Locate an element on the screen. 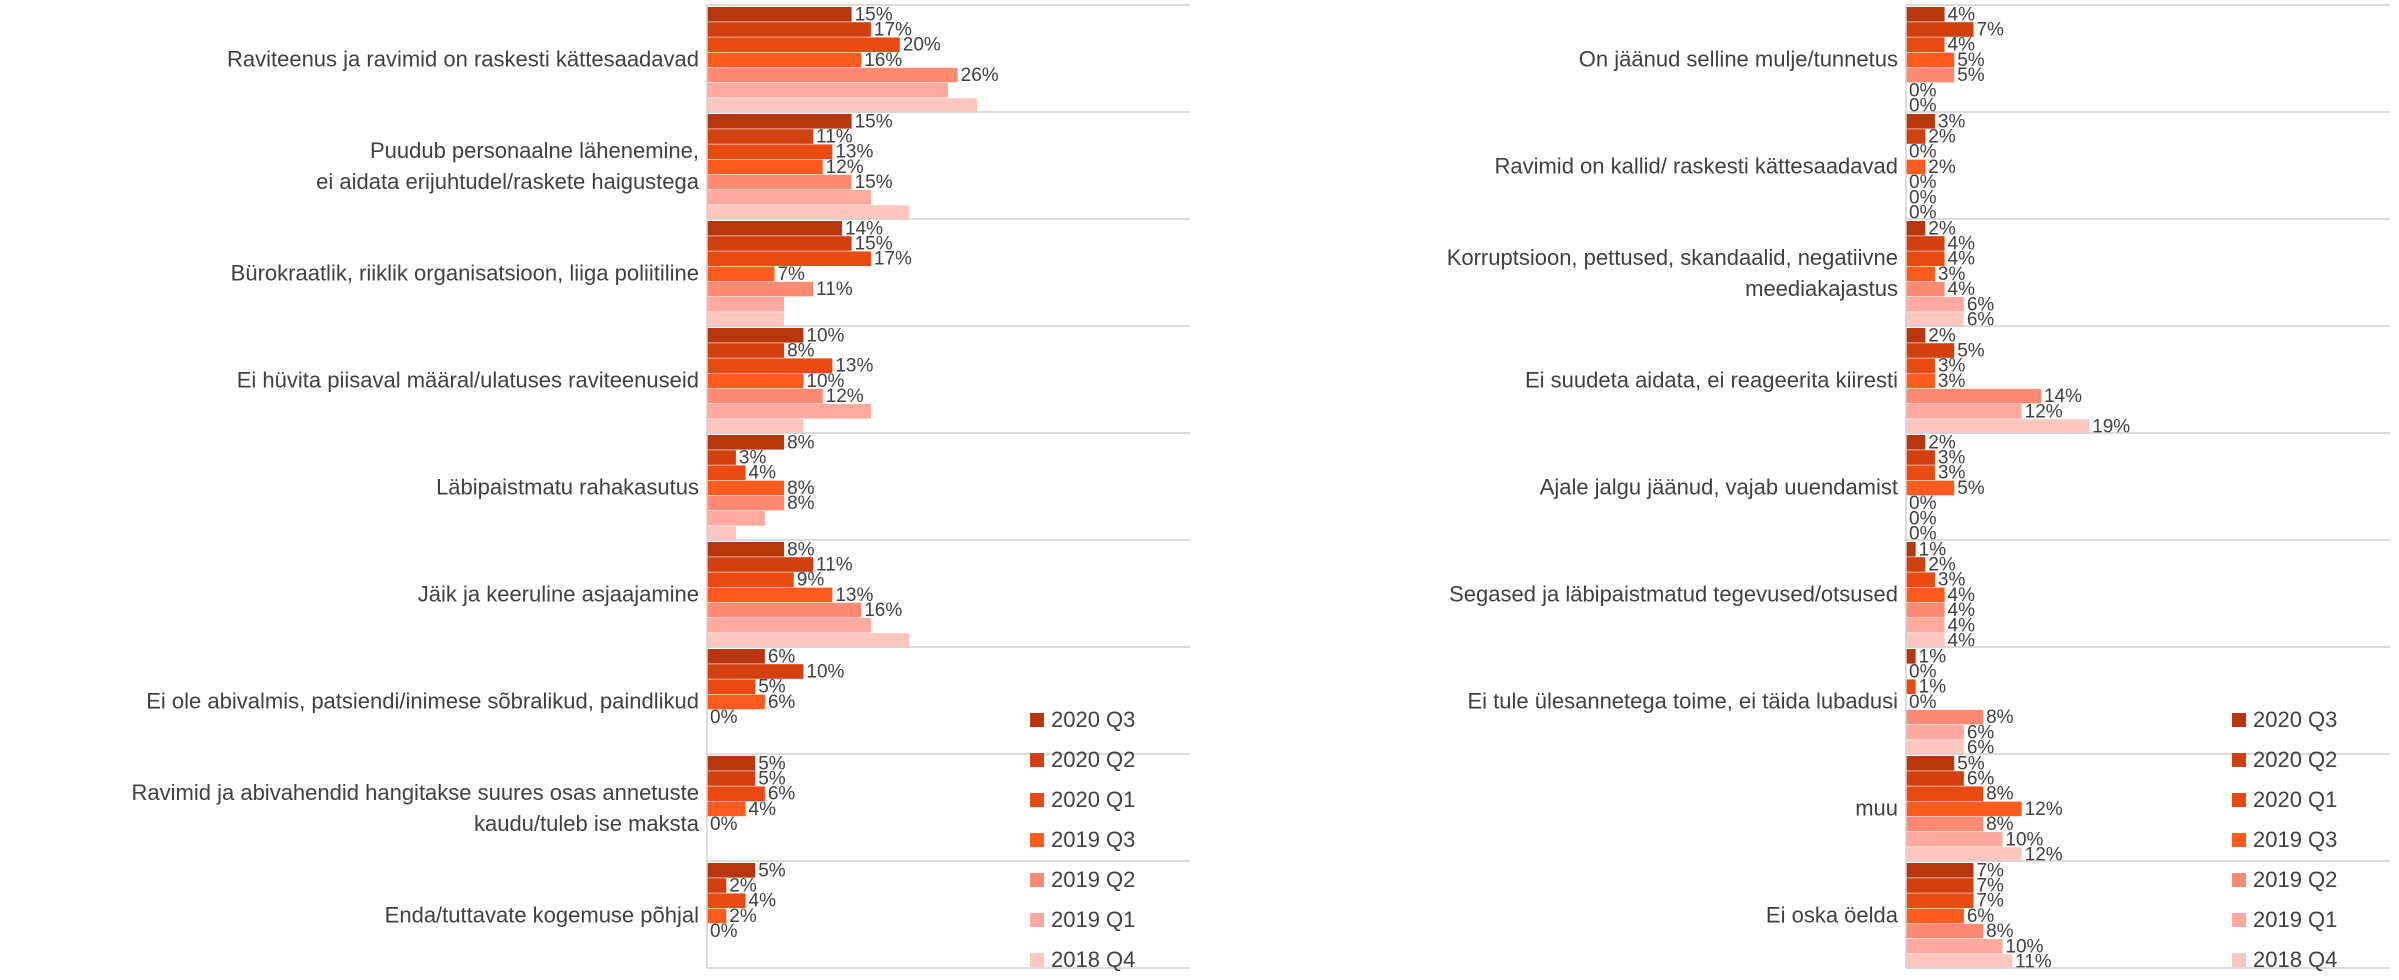 The image size is (2399, 980). category-label: Enda/tuttavate kogemuse põhjal is located at coordinates (541, 914).